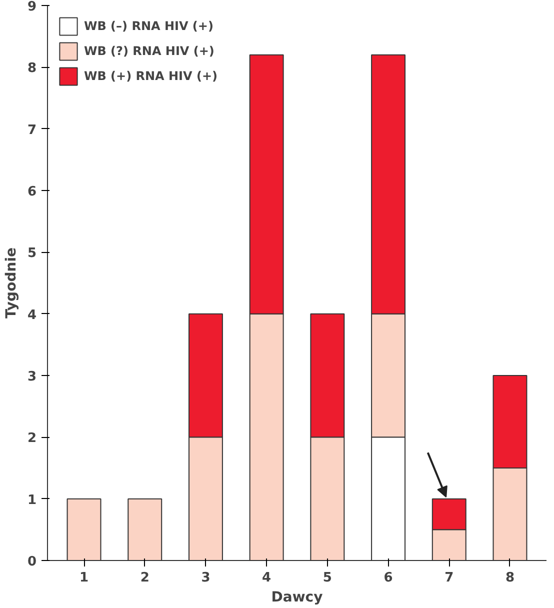 The width and height of the screenshot is (554, 608). I want to click on x-tick-label: 5, so click(327, 578).